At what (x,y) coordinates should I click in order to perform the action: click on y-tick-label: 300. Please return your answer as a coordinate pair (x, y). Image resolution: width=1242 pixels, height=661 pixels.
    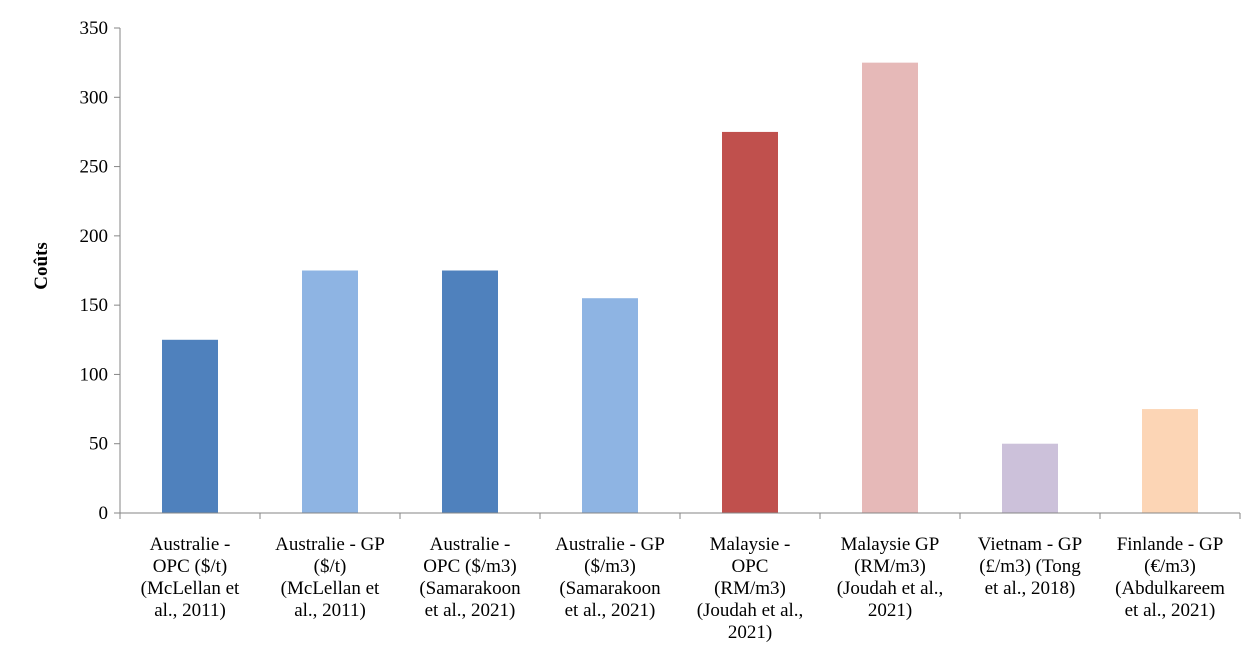
    Looking at the image, I should click on (94, 97).